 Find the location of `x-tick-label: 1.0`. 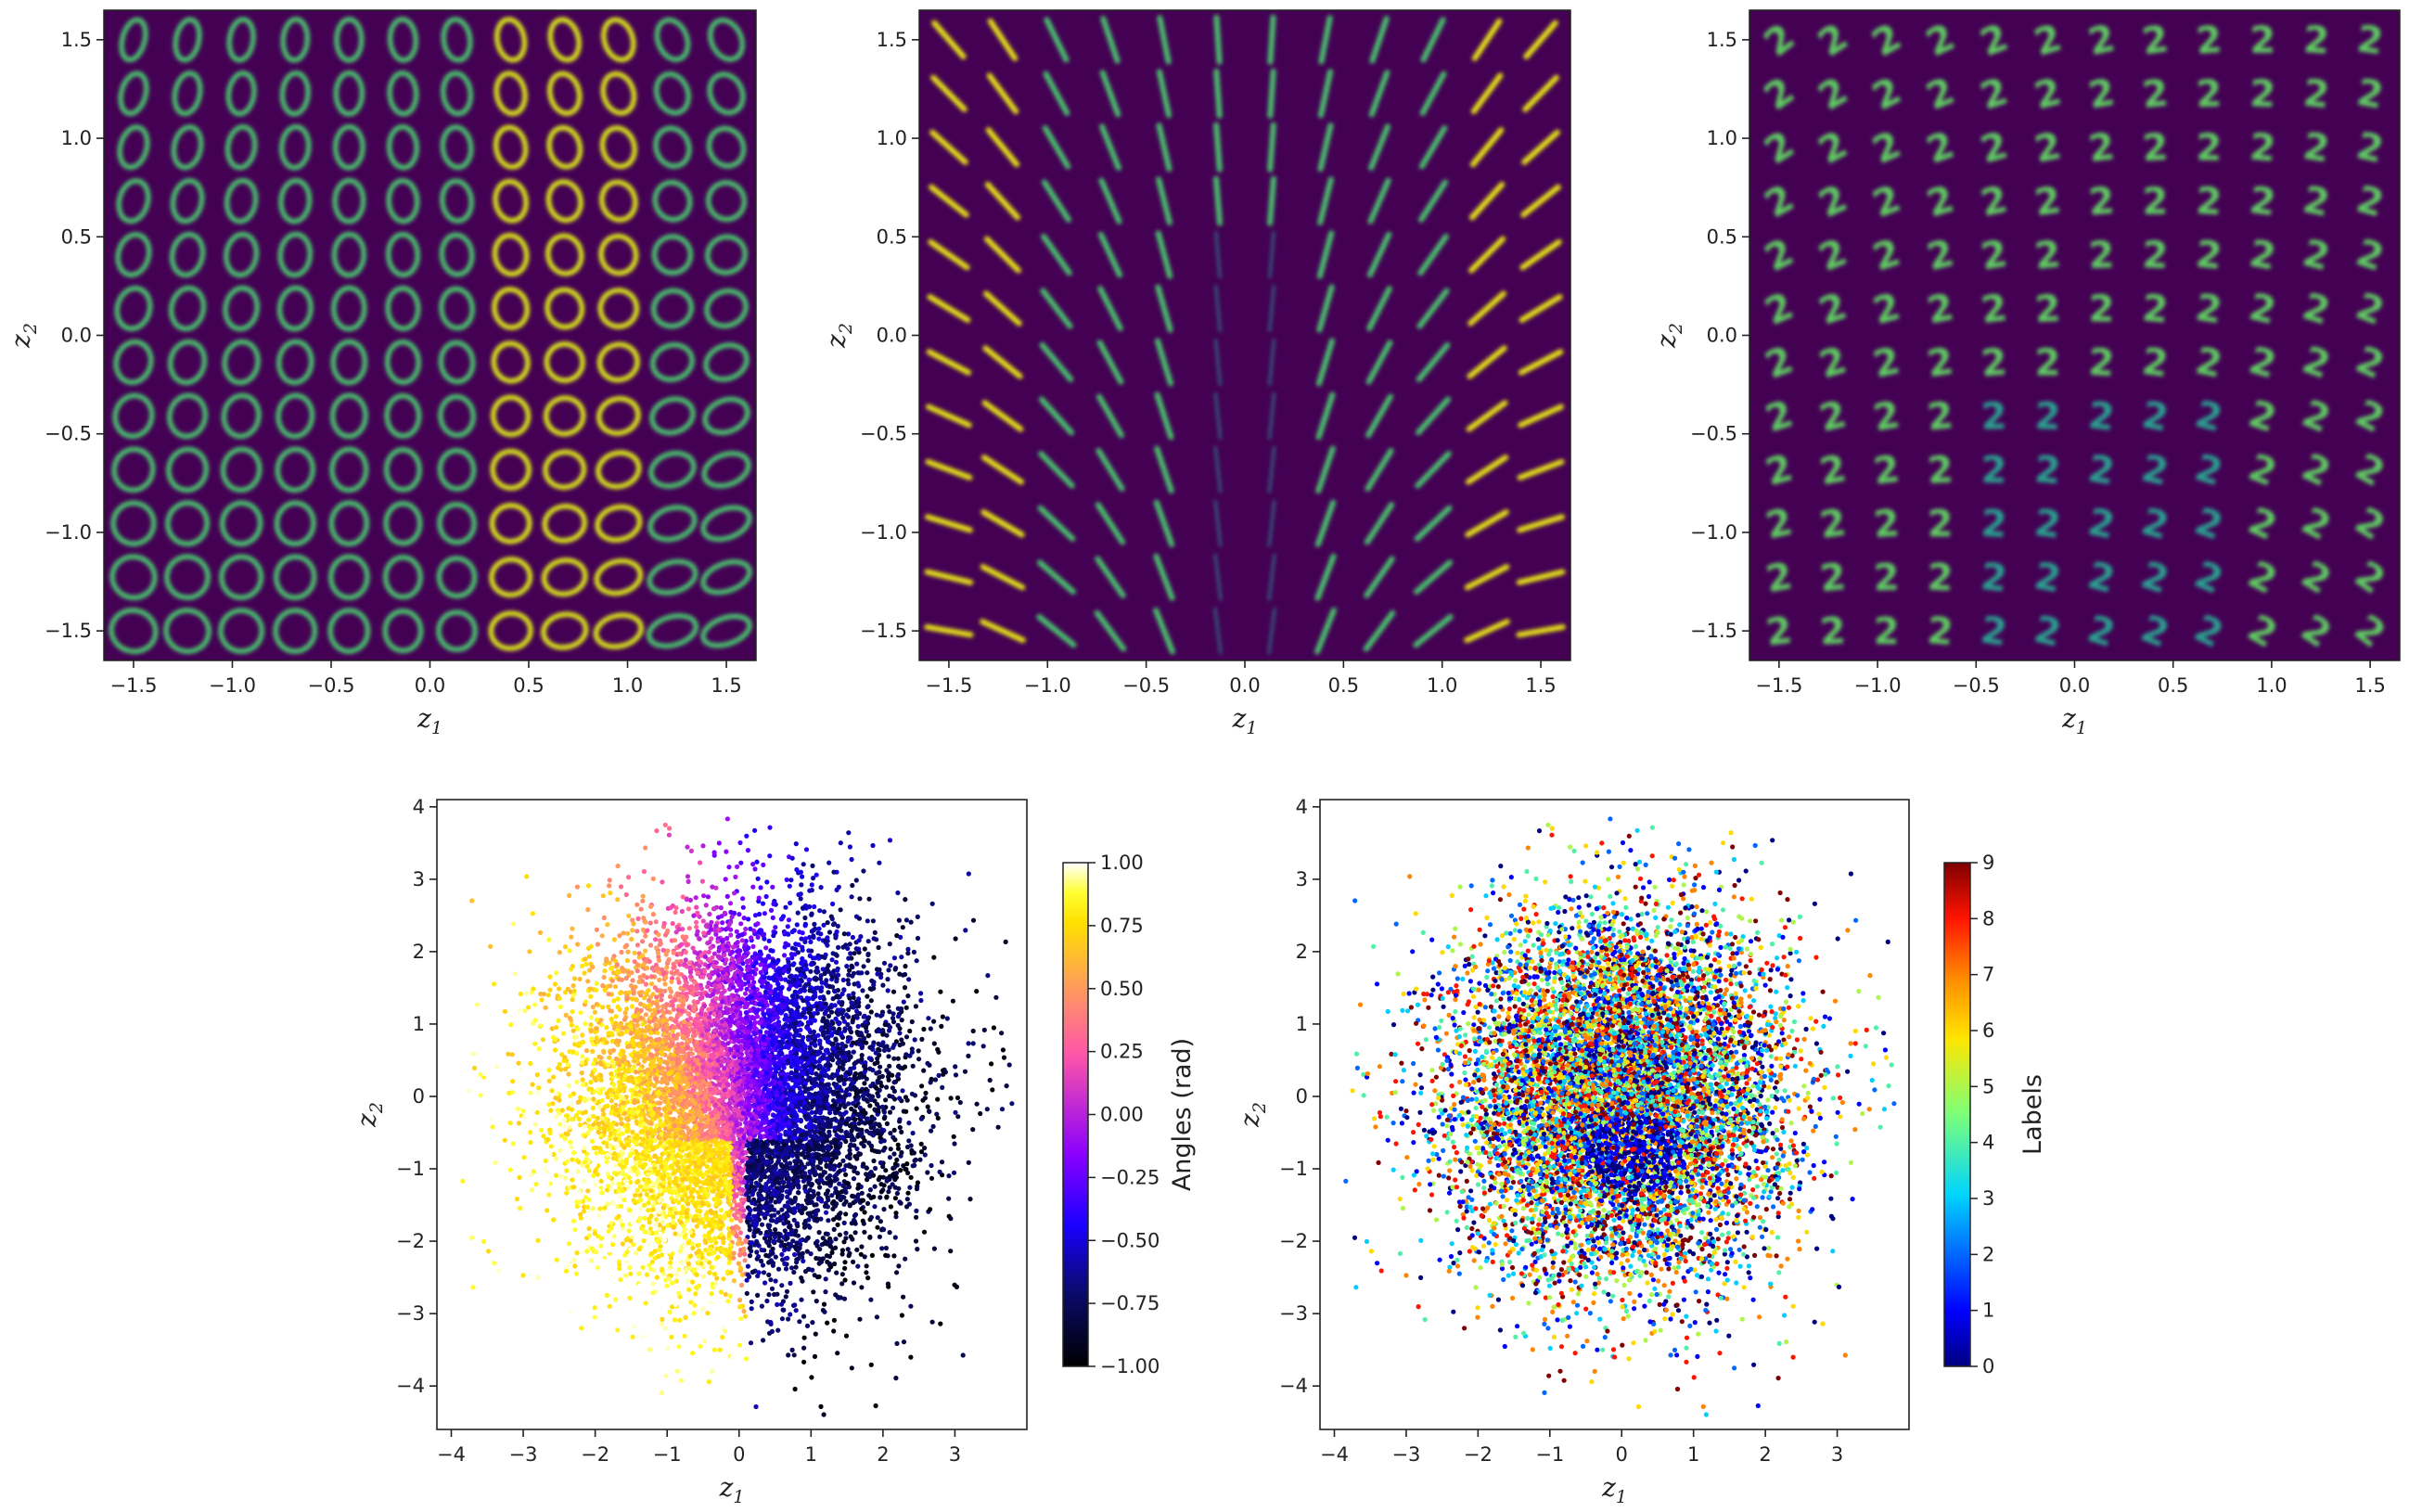

x-tick-label: 1.0 is located at coordinates (2271, 685).